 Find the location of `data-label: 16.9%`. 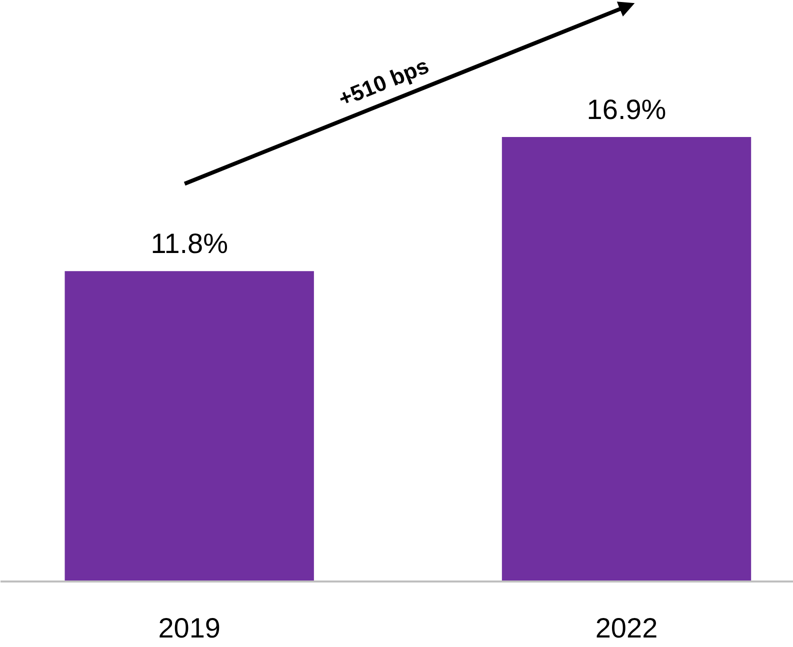

data-label: 16.9% is located at coordinates (626, 109).